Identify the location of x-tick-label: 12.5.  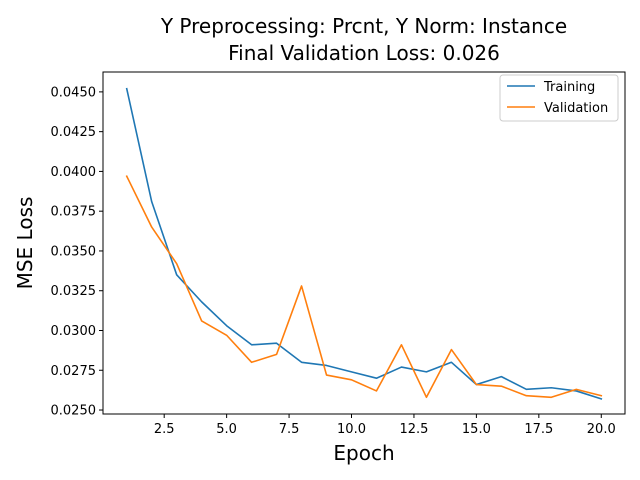
(413, 429).